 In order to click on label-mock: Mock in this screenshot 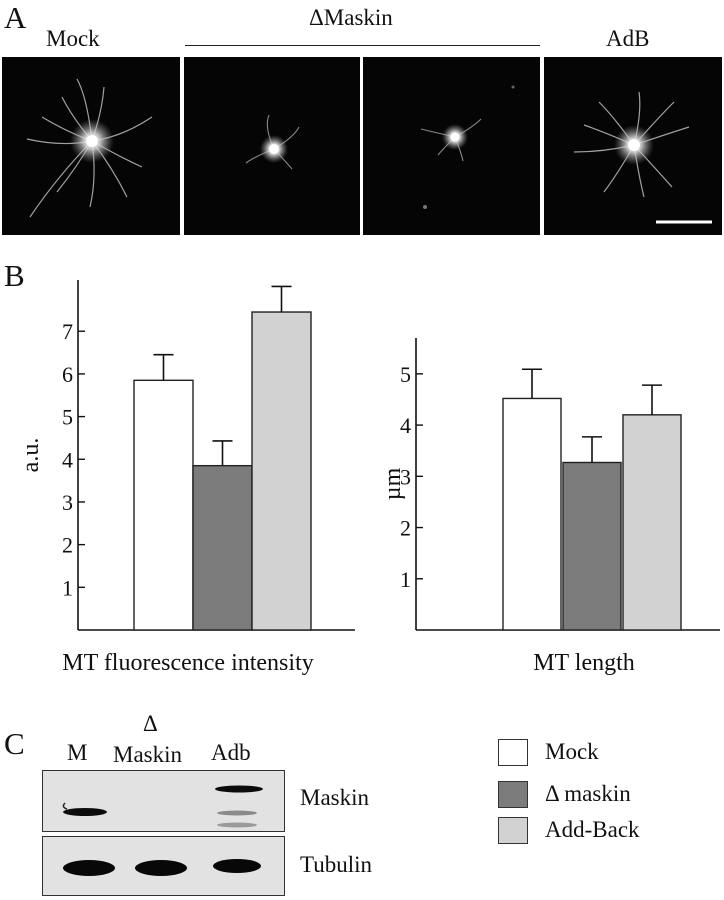, I will do `click(73, 38)`.